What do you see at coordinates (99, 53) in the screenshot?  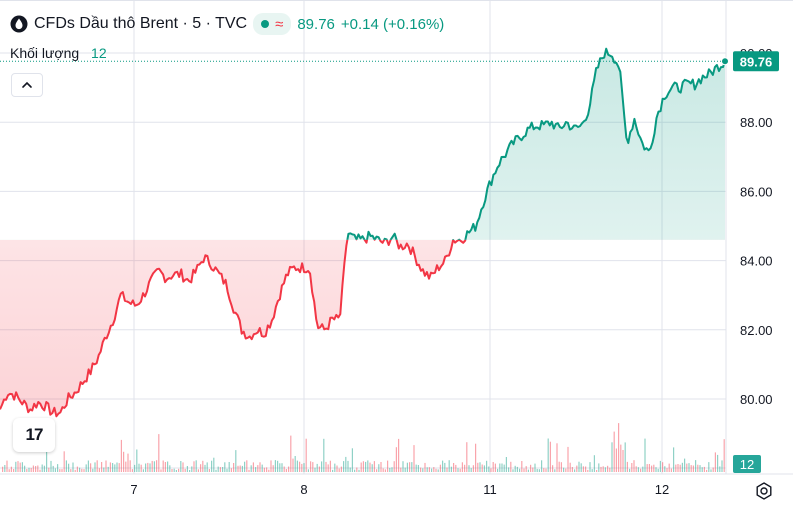 I see `volume-value: 12` at bounding box center [99, 53].